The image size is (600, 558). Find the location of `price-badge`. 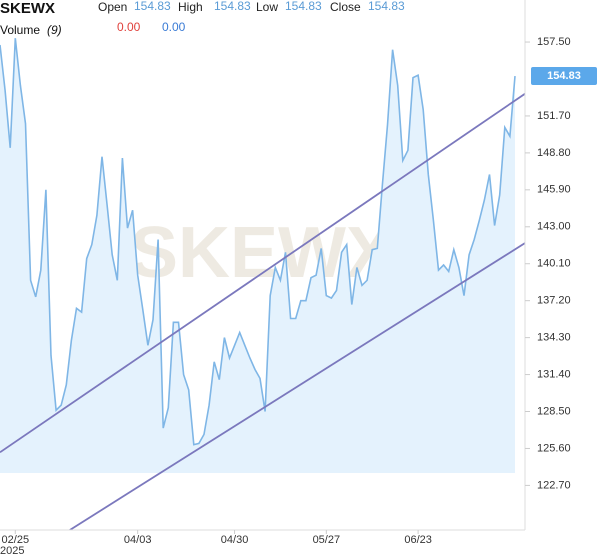

price-badge is located at coordinates (564, 76).